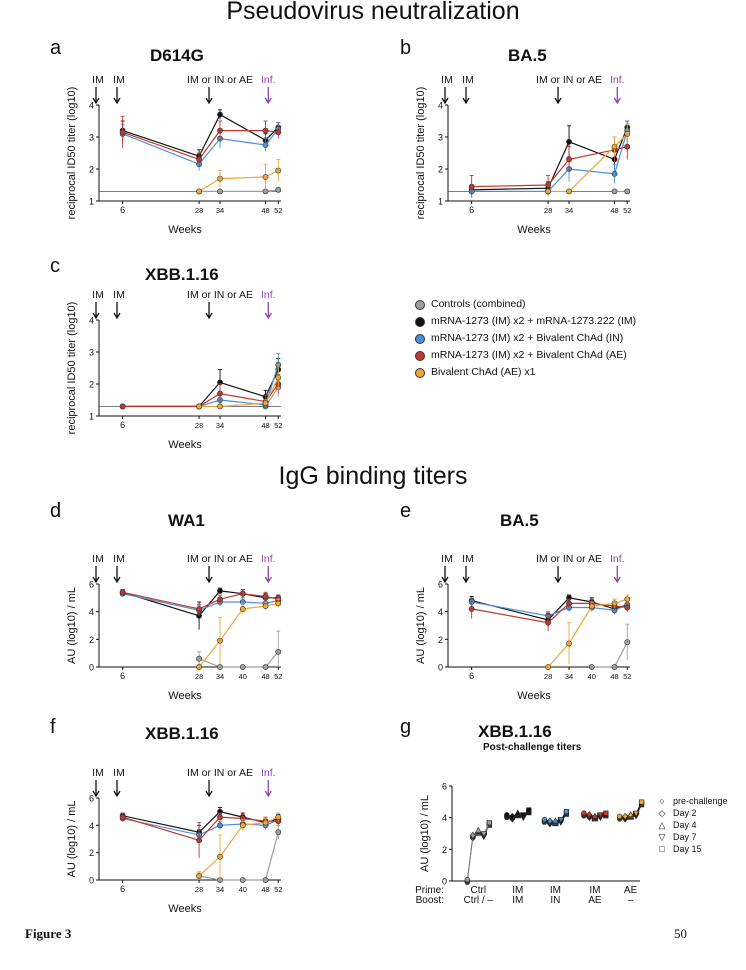  What do you see at coordinates (692, 837) in the screenshot?
I see `legend-item-day-7: ▽ Day 7` at bounding box center [692, 837].